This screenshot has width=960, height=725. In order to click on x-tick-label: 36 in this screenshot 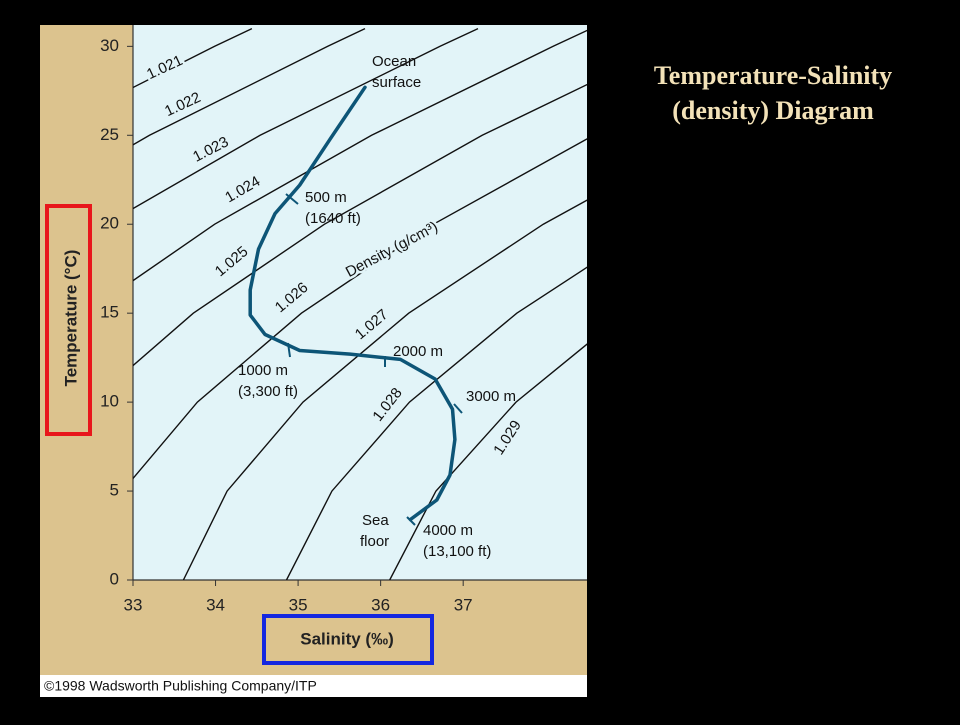, I will do `click(380, 604)`.